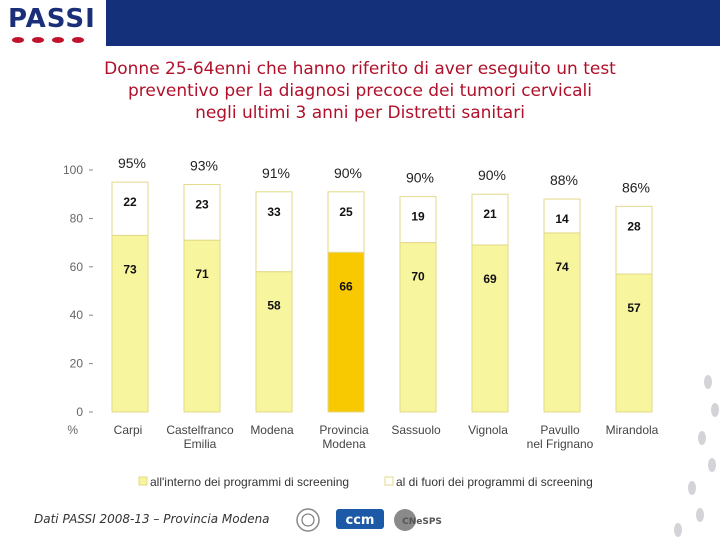 Image resolution: width=720 pixels, height=540 pixels. Describe the element at coordinates (200, 444) in the screenshot. I see `category-label: Emilia` at that location.